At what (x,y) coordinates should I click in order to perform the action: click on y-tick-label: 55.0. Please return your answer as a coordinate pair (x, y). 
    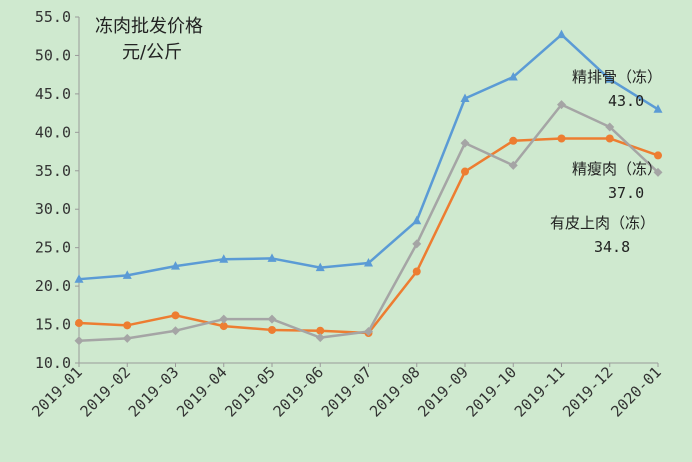
    Looking at the image, I should click on (53, 17).